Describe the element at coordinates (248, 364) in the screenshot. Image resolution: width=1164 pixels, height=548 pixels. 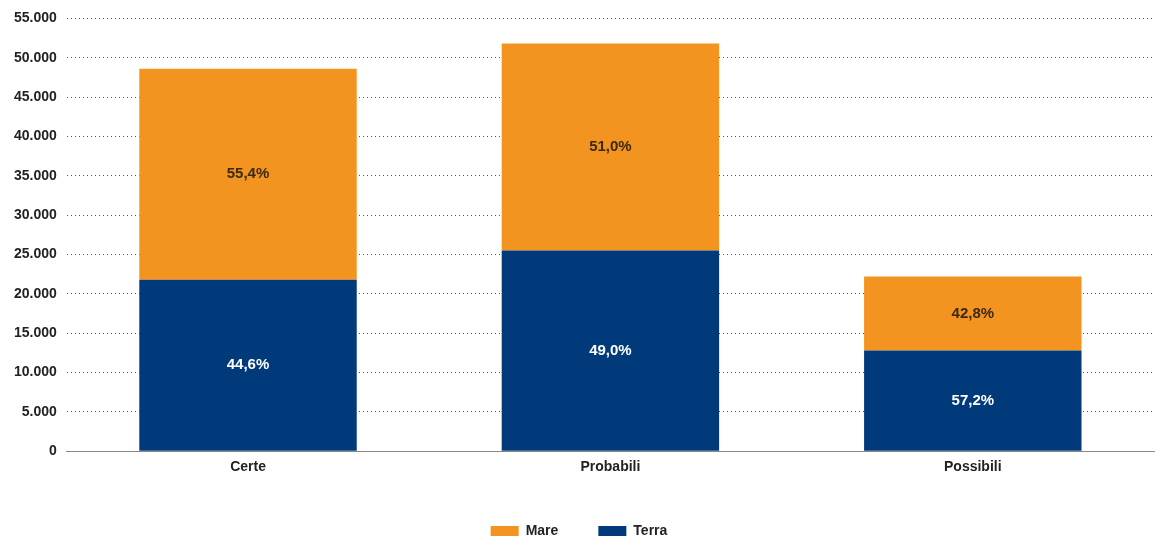
I see `annotation: 44,6%` at that location.